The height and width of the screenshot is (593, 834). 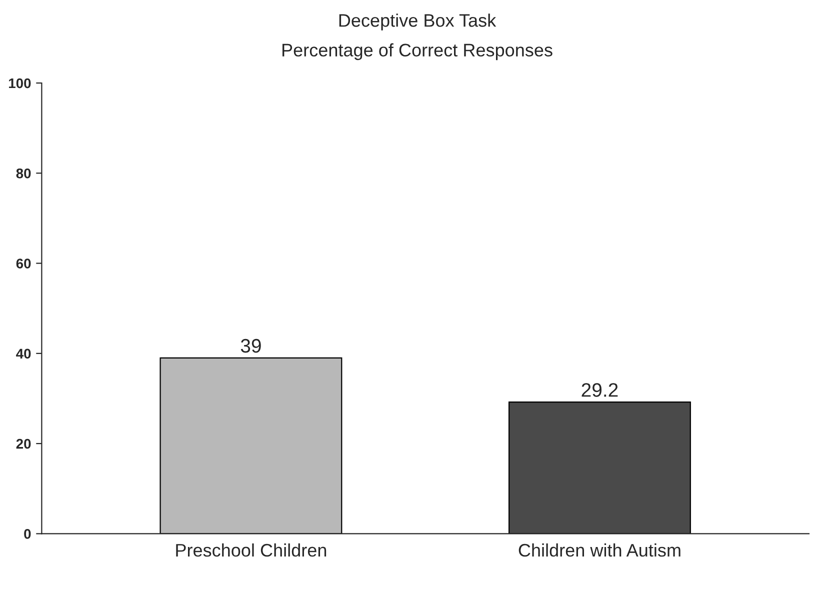 What do you see at coordinates (23, 173) in the screenshot?
I see `y-tick-label: 80` at bounding box center [23, 173].